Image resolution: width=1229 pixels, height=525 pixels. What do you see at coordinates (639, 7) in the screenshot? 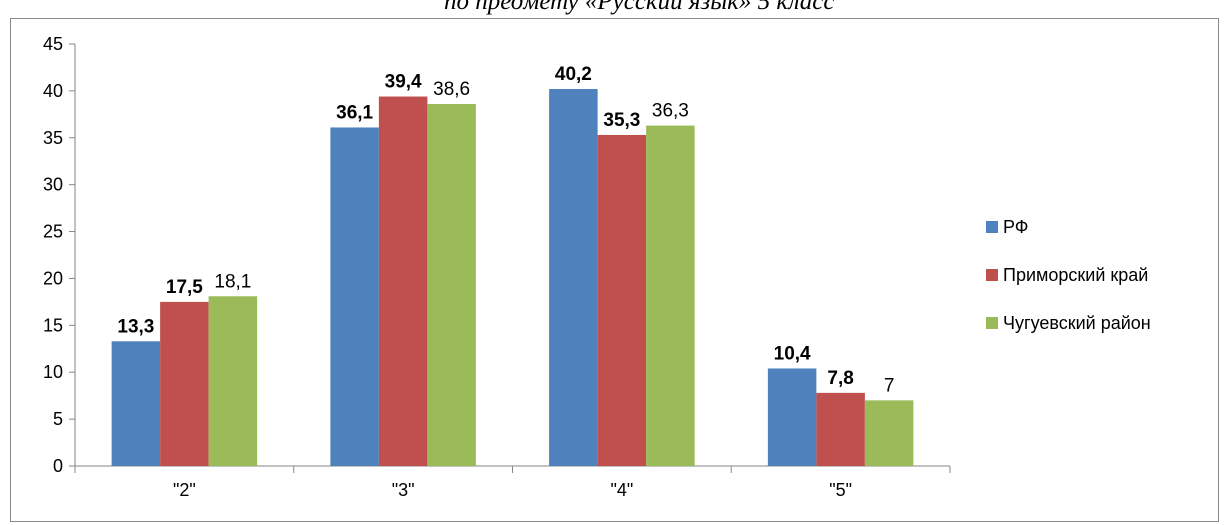
I see `chart-title: по предмету «Русский язык» 5 класс` at bounding box center [639, 7].